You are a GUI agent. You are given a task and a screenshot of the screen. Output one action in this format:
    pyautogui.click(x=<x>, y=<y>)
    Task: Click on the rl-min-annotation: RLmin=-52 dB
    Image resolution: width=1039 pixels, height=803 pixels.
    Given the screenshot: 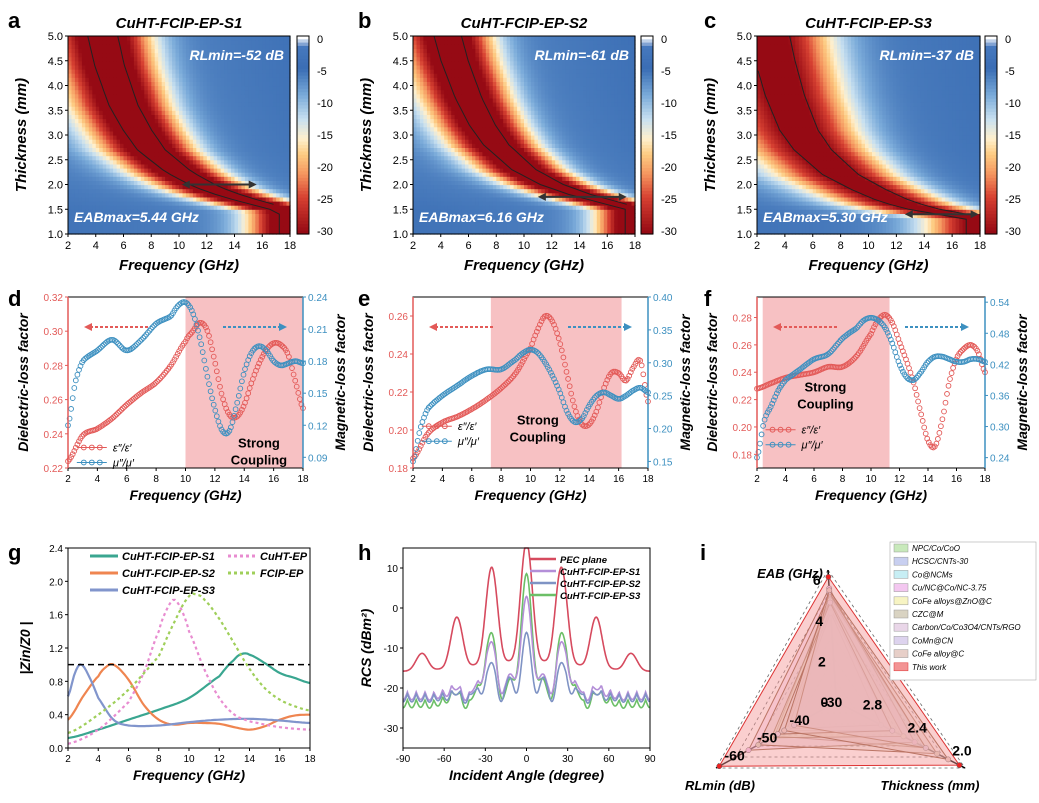 What is the action you would take?
    pyautogui.click(x=236, y=55)
    